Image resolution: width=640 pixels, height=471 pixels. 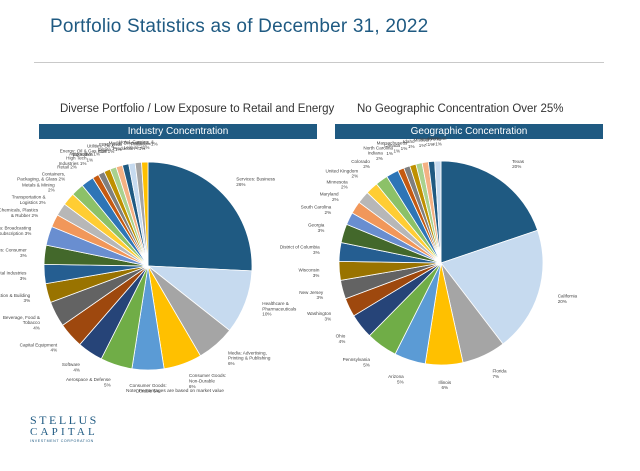 I want to click on pie-label-containers-packaging-glass: Containers, Packaging, & Glass 2%, so click(x=41, y=176).